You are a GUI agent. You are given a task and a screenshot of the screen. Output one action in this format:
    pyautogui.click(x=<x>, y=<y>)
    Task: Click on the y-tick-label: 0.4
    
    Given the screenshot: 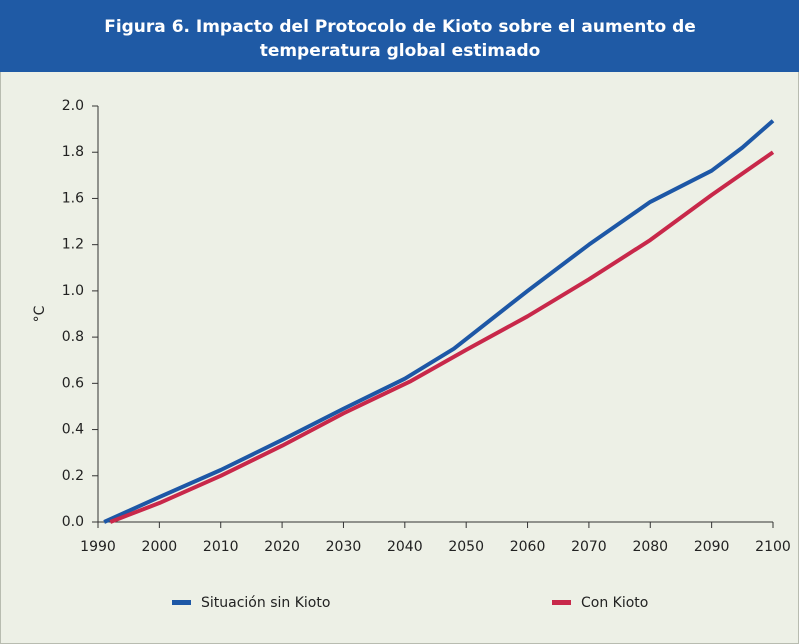 What is the action you would take?
    pyautogui.click(x=73, y=430)
    